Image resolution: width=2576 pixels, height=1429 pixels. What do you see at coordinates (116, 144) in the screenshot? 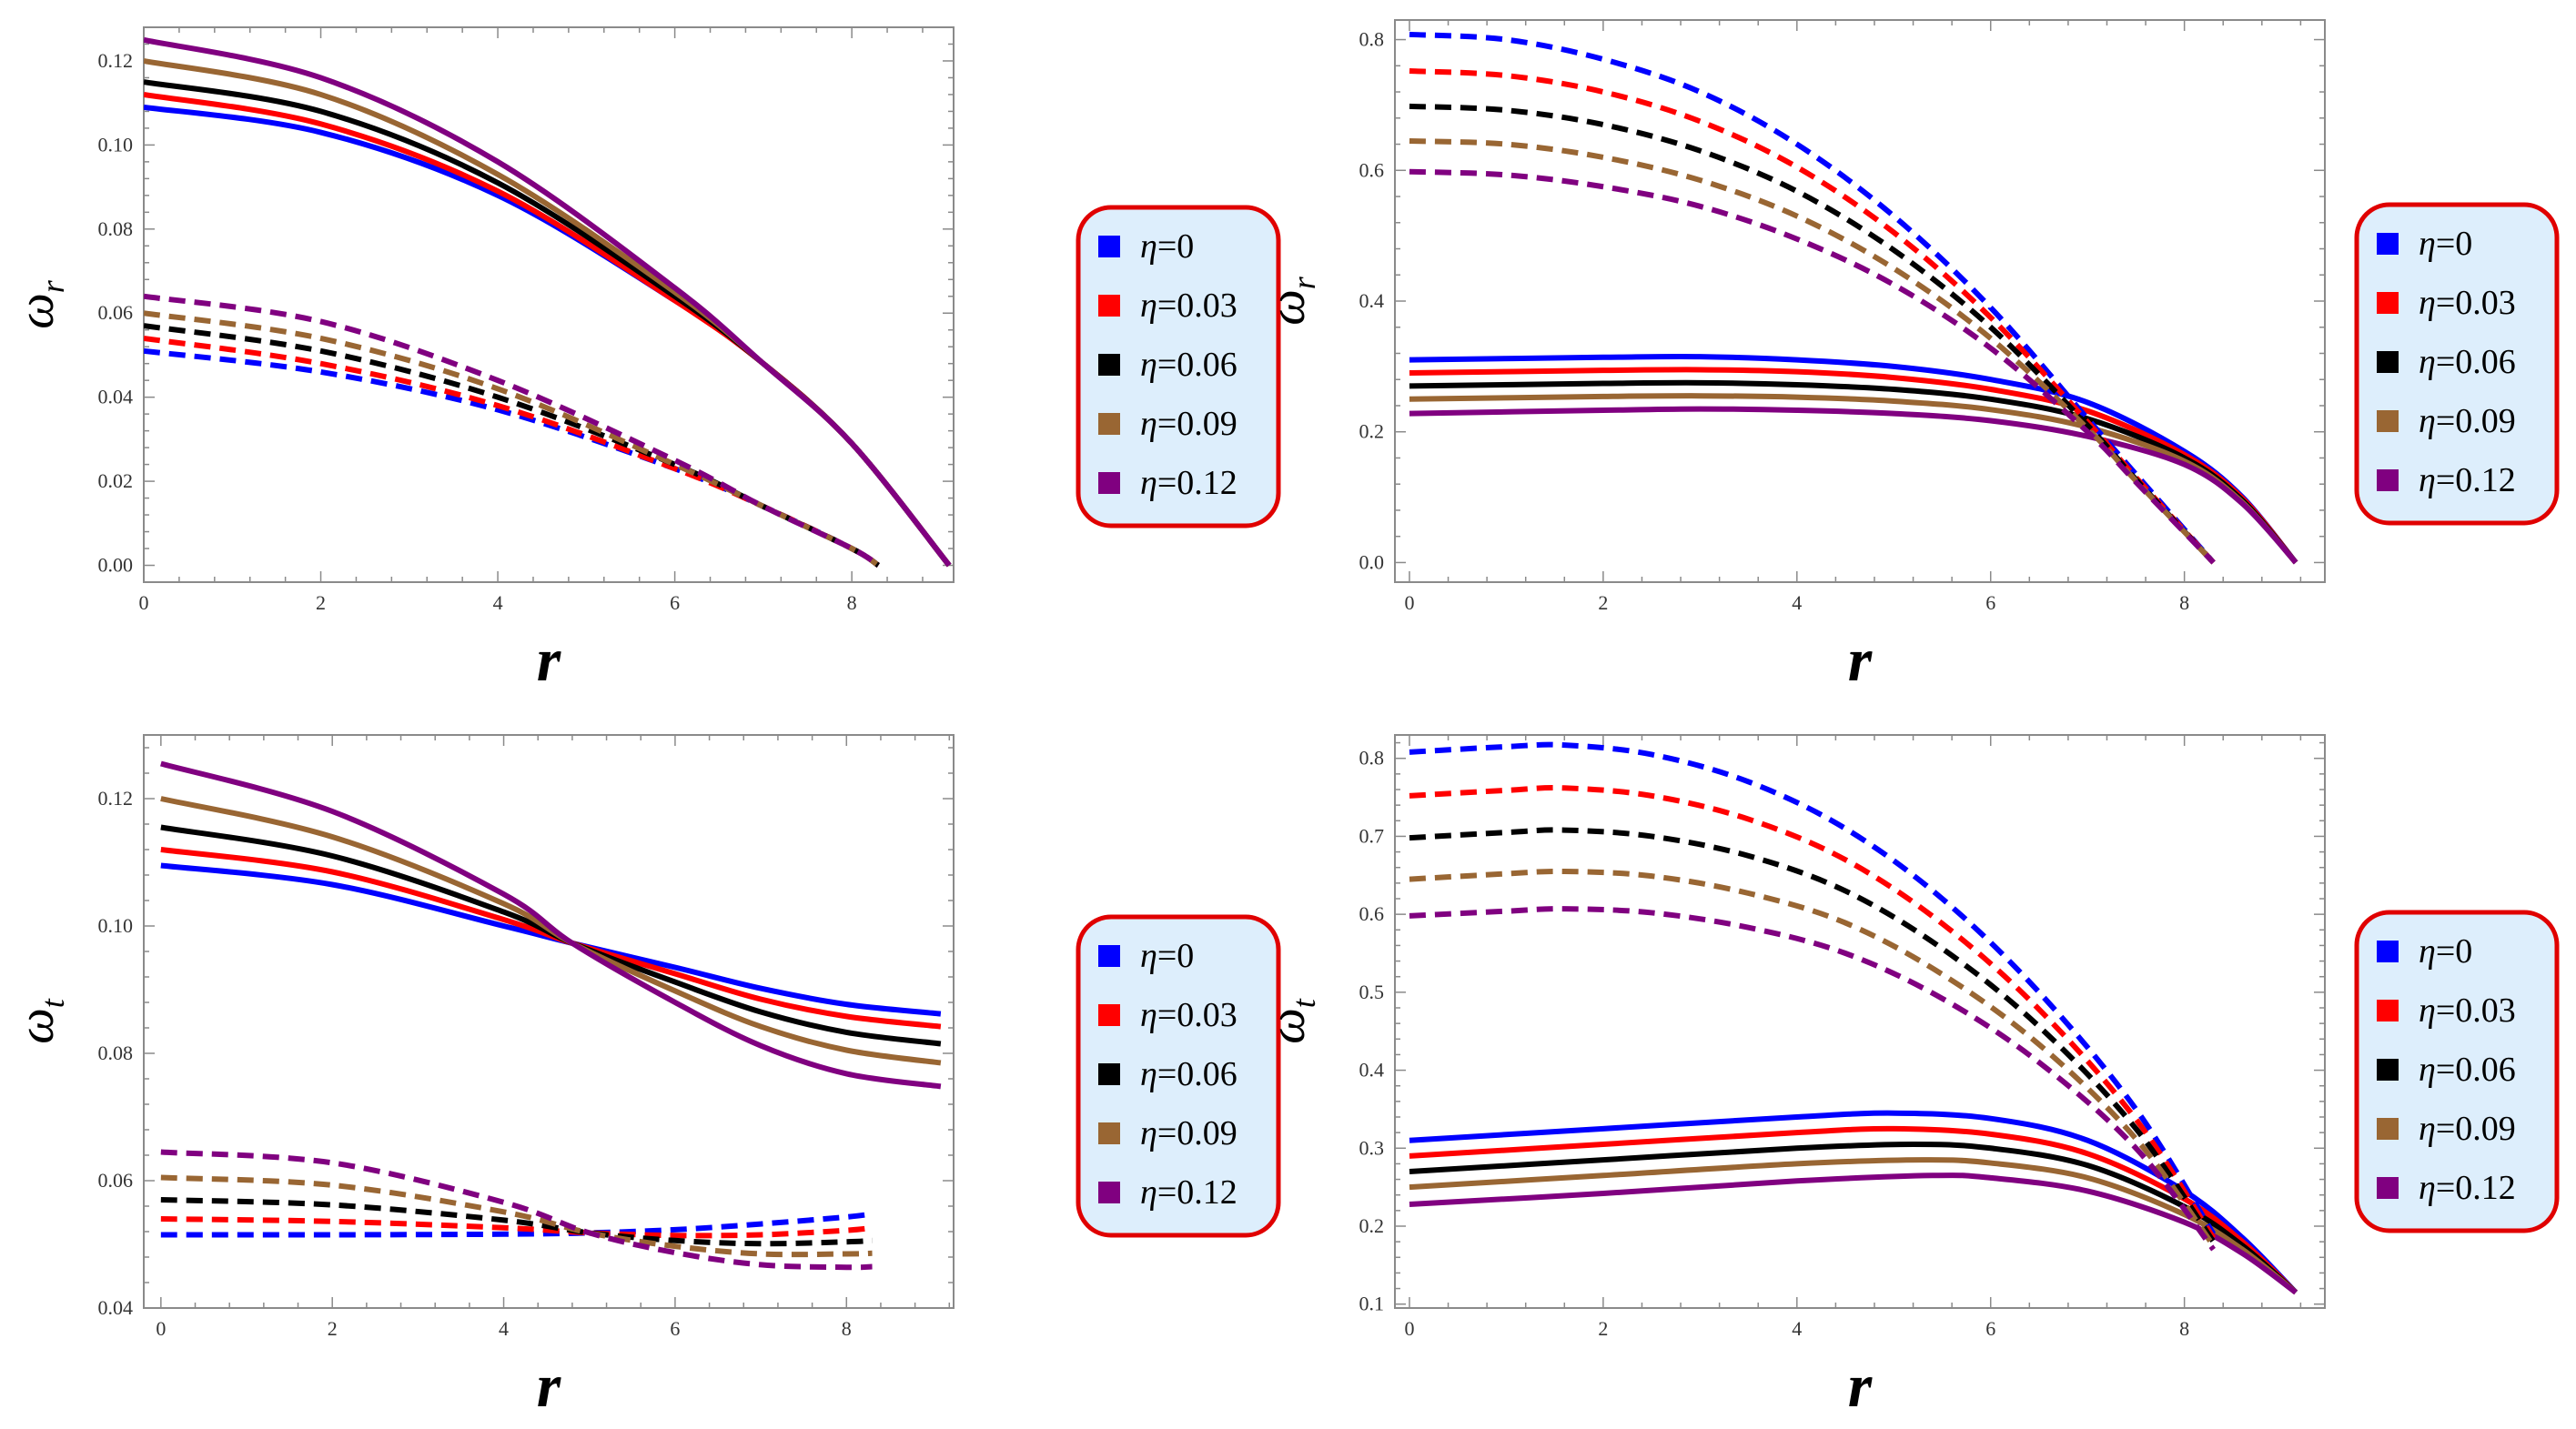
I see `y-tick-label: 0.10` at bounding box center [116, 144].